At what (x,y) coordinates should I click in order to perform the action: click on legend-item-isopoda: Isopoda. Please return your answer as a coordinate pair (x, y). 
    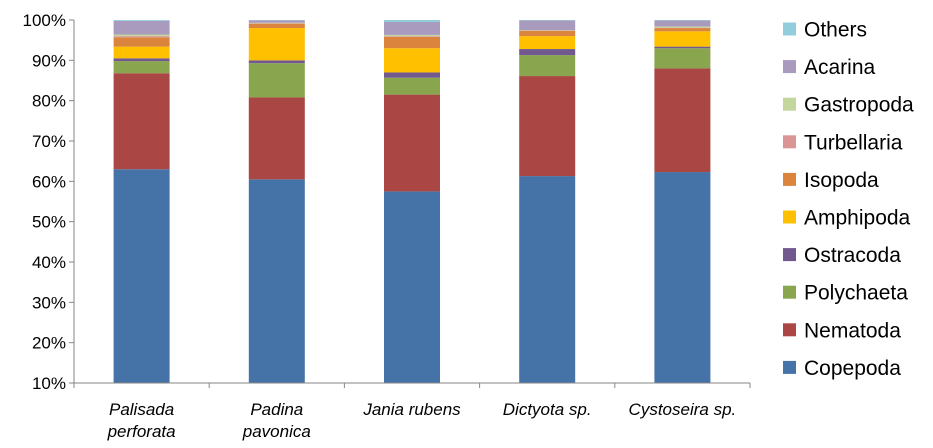
    Looking at the image, I should click on (831, 180).